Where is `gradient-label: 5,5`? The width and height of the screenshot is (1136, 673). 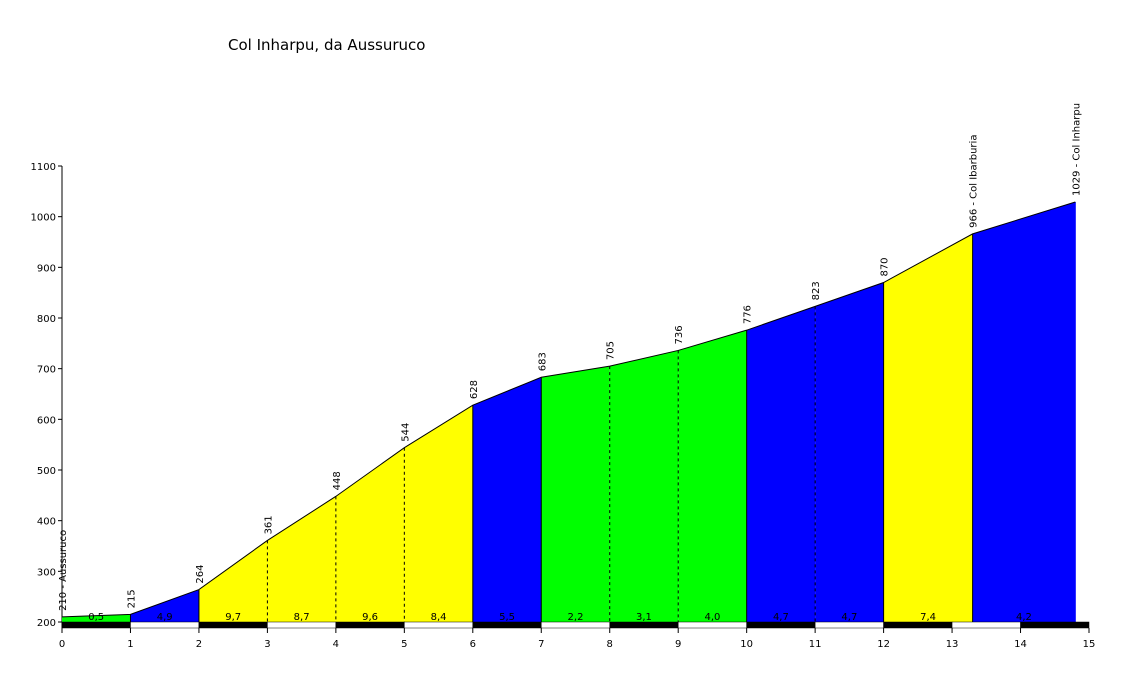
gradient-label: 5,5 is located at coordinates (507, 617).